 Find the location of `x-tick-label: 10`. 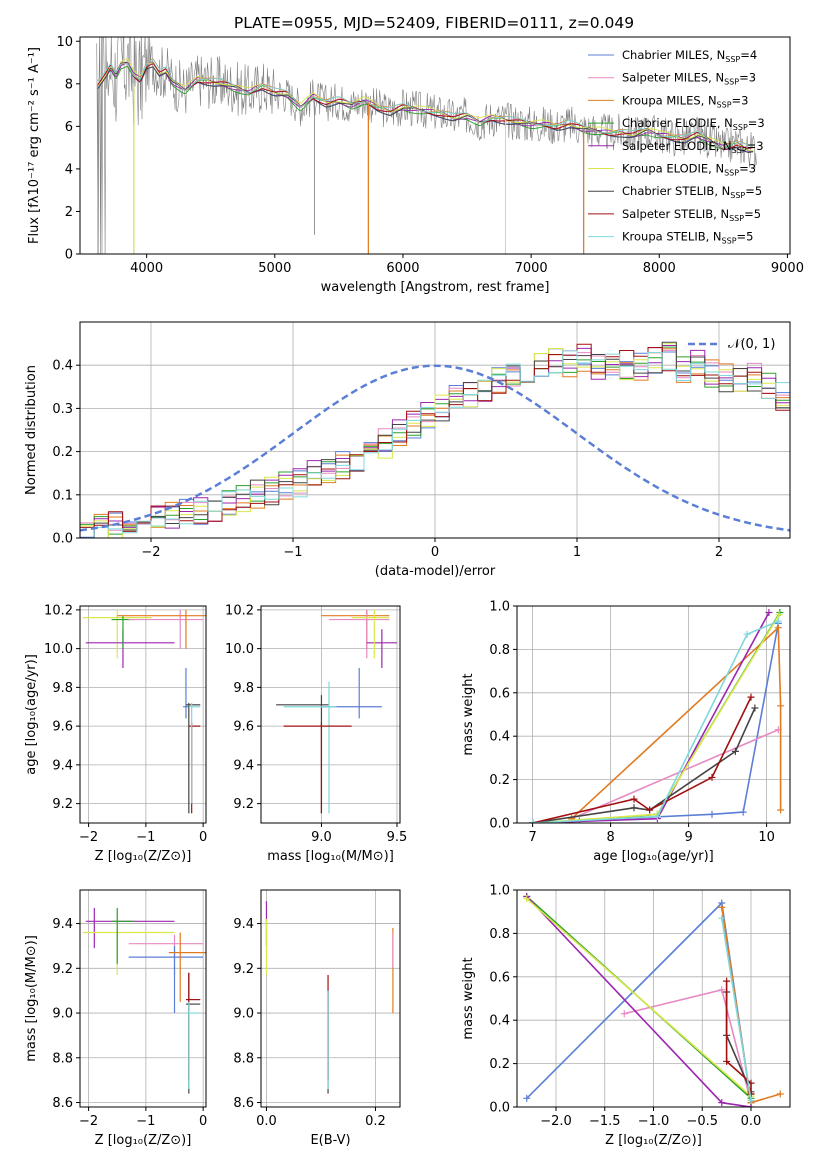

x-tick-label: 10 is located at coordinates (766, 837).